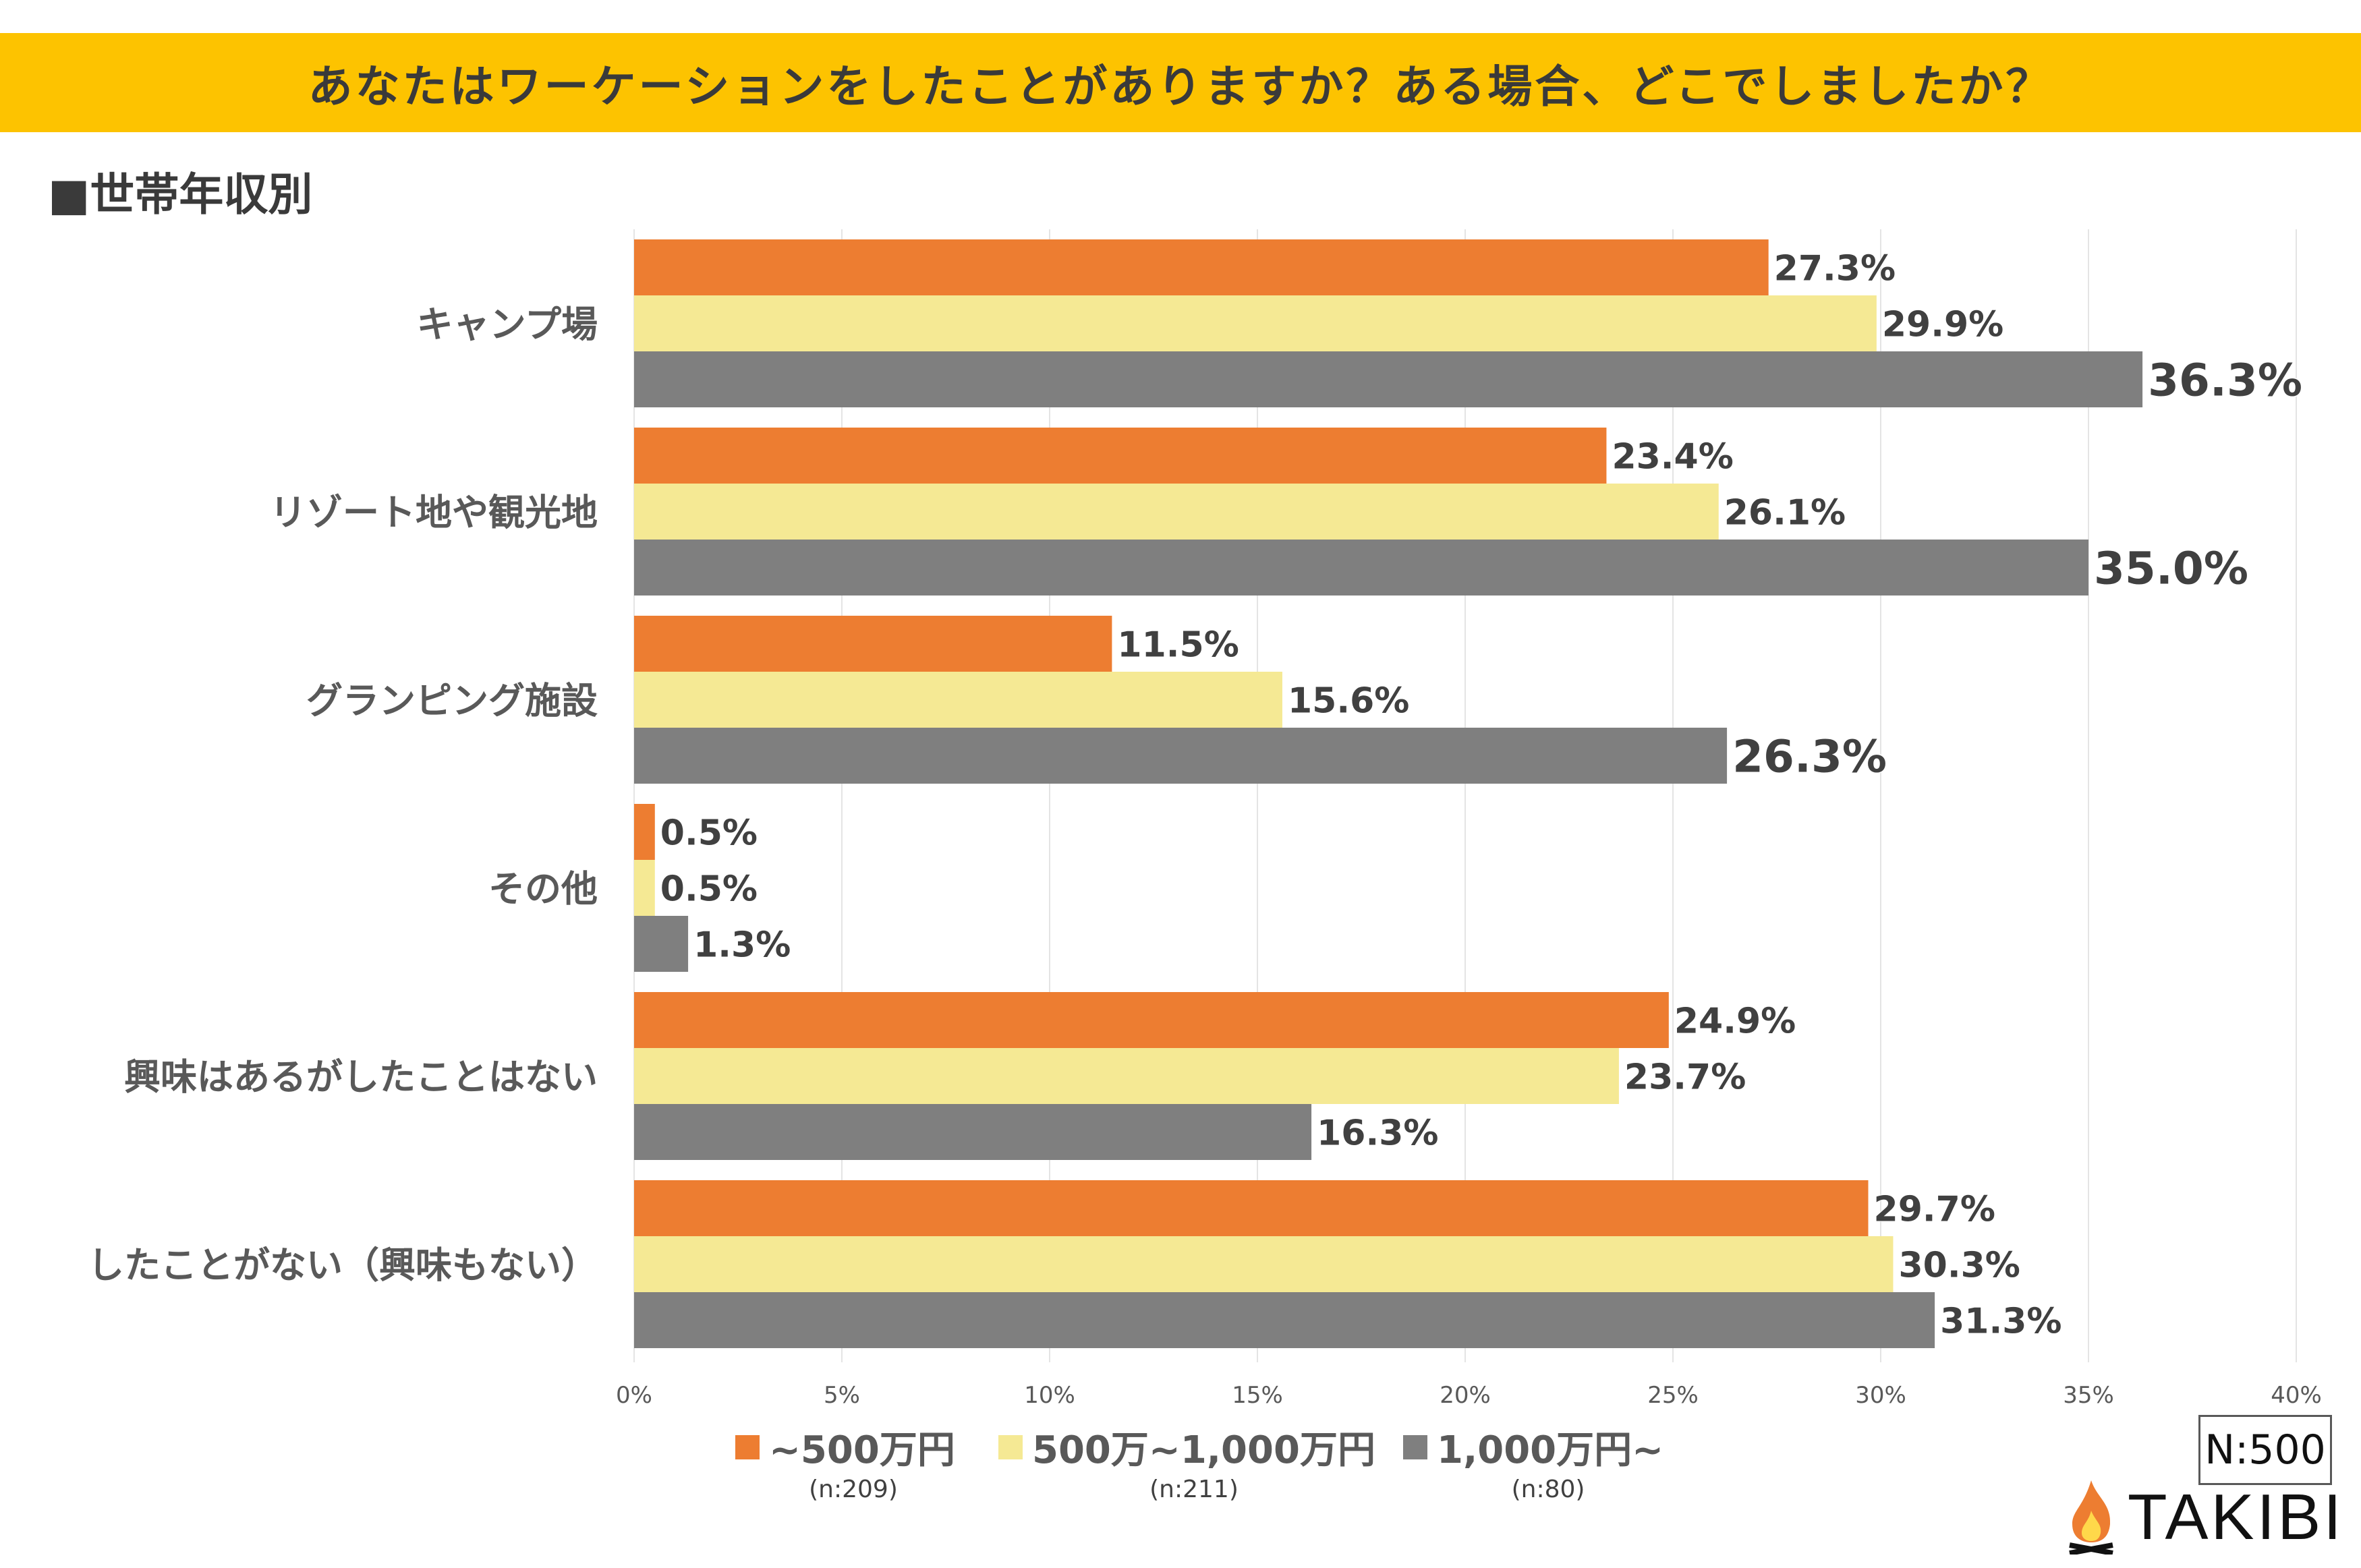 The width and height of the screenshot is (2361, 1568). I want to click on x-tick-label: 5%, so click(842, 1395).